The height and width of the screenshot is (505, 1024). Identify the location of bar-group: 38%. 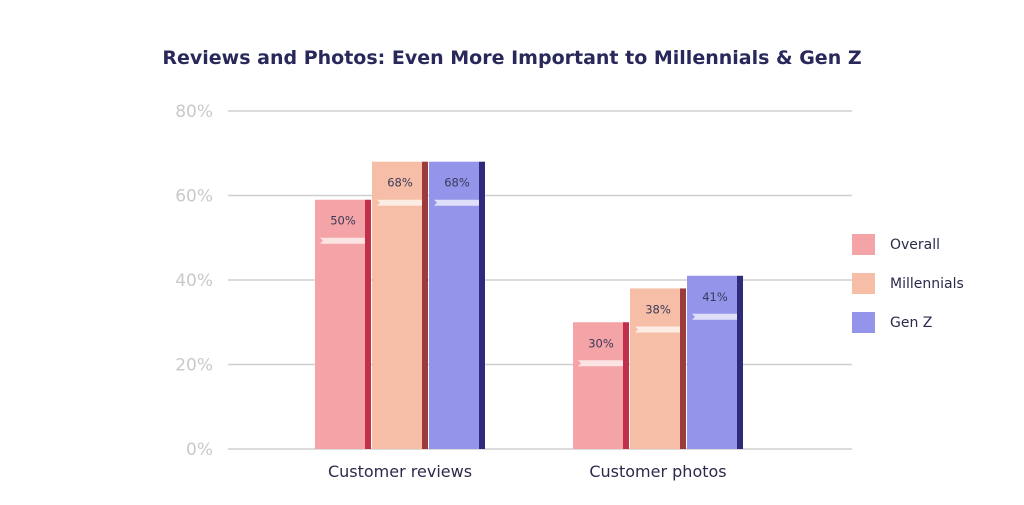
(658, 368).